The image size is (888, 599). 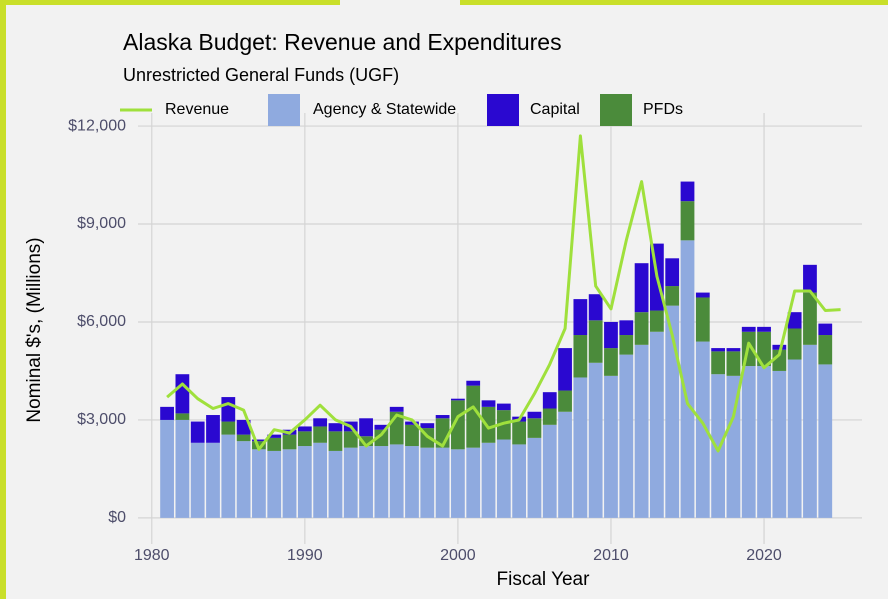 What do you see at coordinates (261, 75) in the screenshot?
I see `chart-subtitle: Unrestricted General Funds (UGF)` at bounding box center [261, 75].